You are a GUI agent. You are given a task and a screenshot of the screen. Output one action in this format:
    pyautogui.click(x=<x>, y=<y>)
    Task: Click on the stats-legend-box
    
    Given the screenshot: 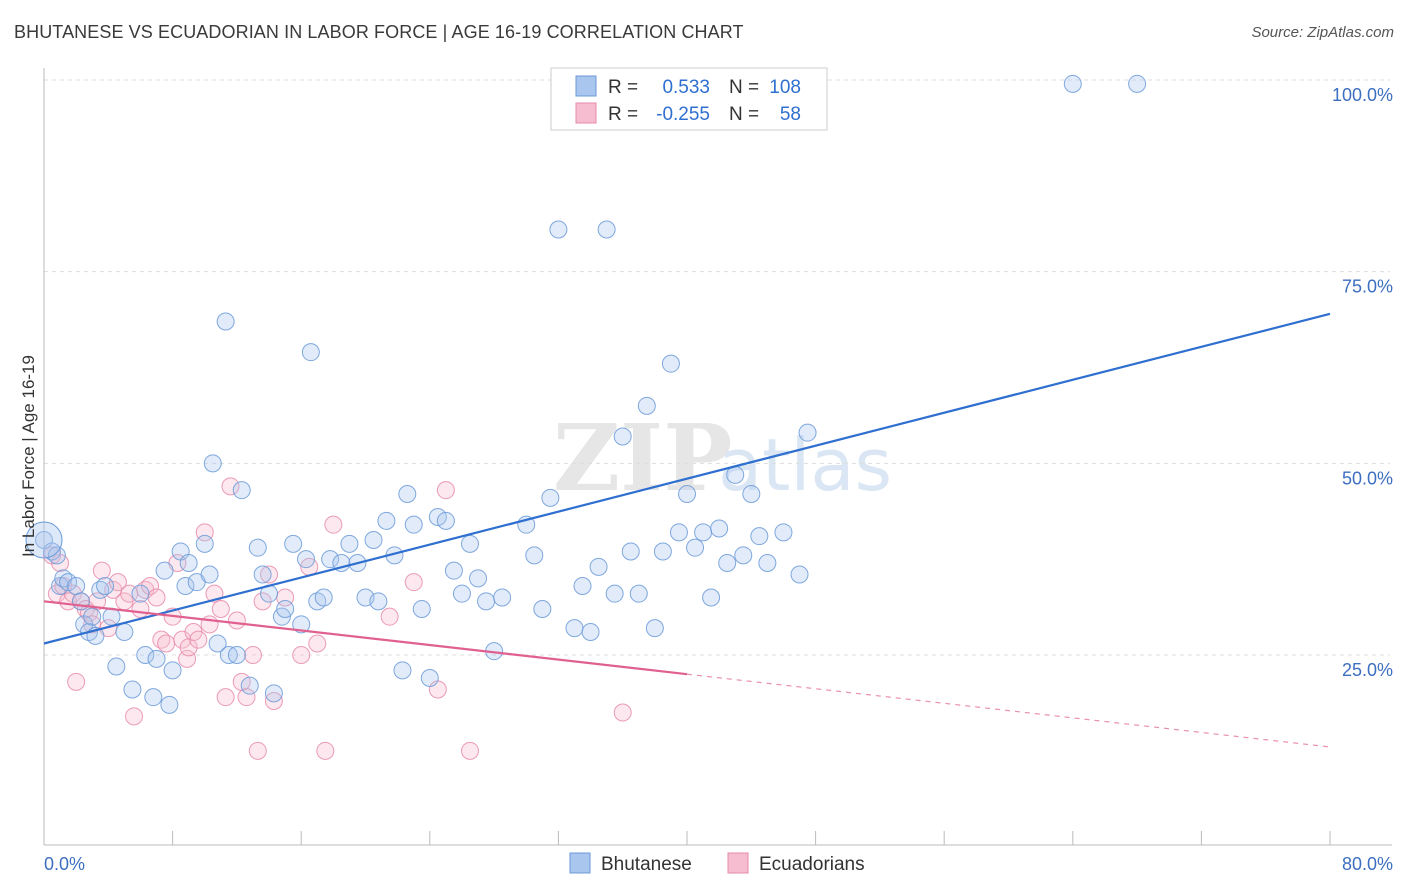 What is the action you would take?
    pyautogui.click(x=689, y=99)
    